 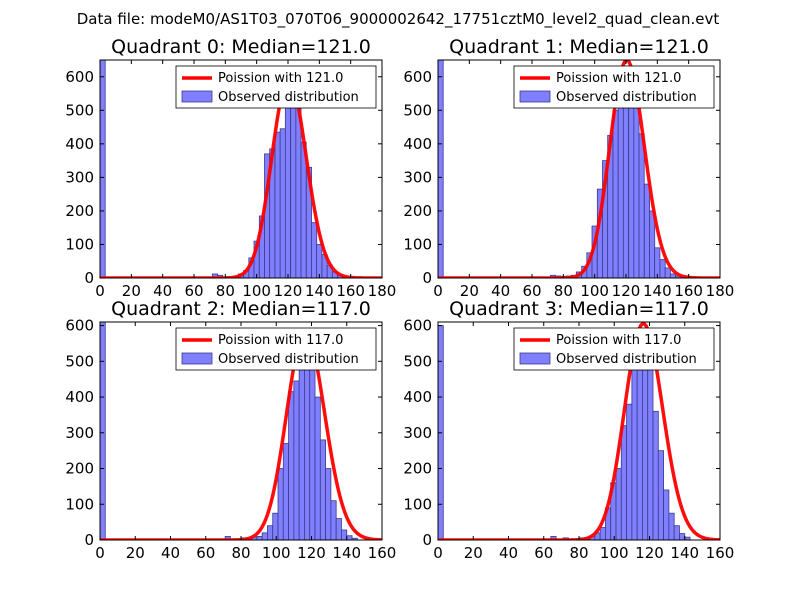 What do you see at coordinates (280, 340) in the screenshot?
I see `legend-label-poisson: Poission with 117.0` at bounding box center [280, 340].